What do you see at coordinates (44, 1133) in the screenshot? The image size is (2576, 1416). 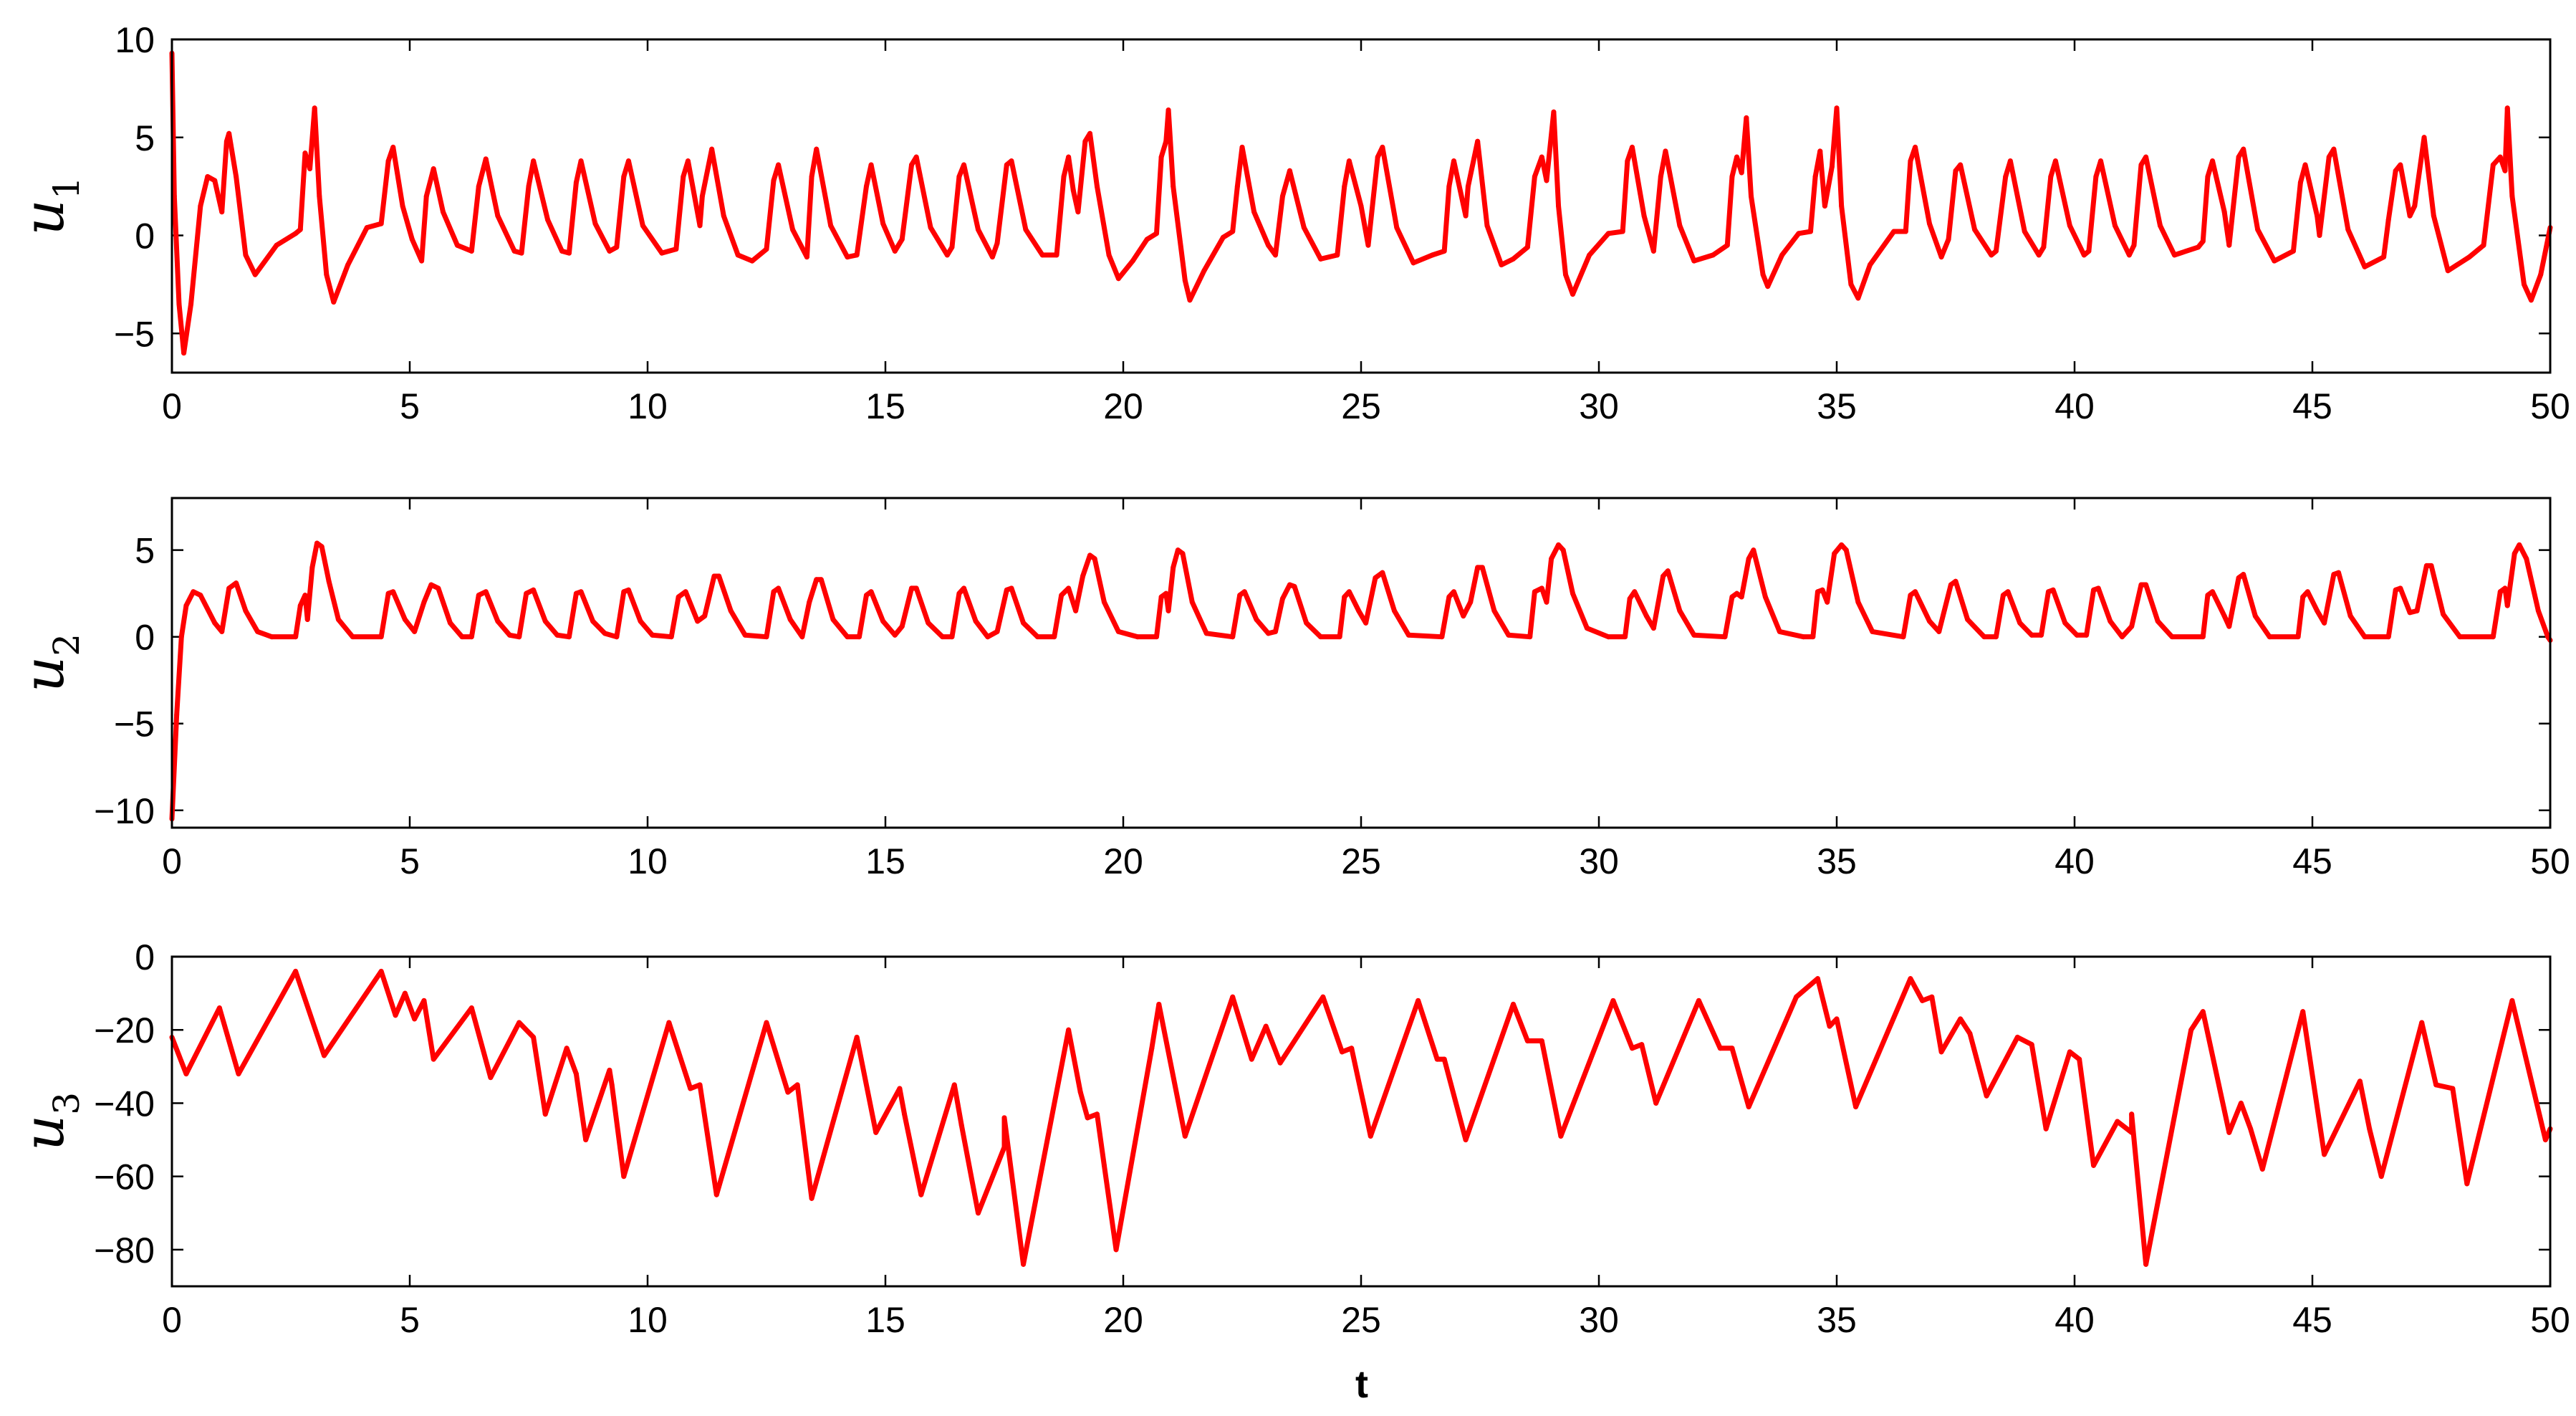 I see `y-axis-label-u3-main: u` at bounding box center [44, 1133].